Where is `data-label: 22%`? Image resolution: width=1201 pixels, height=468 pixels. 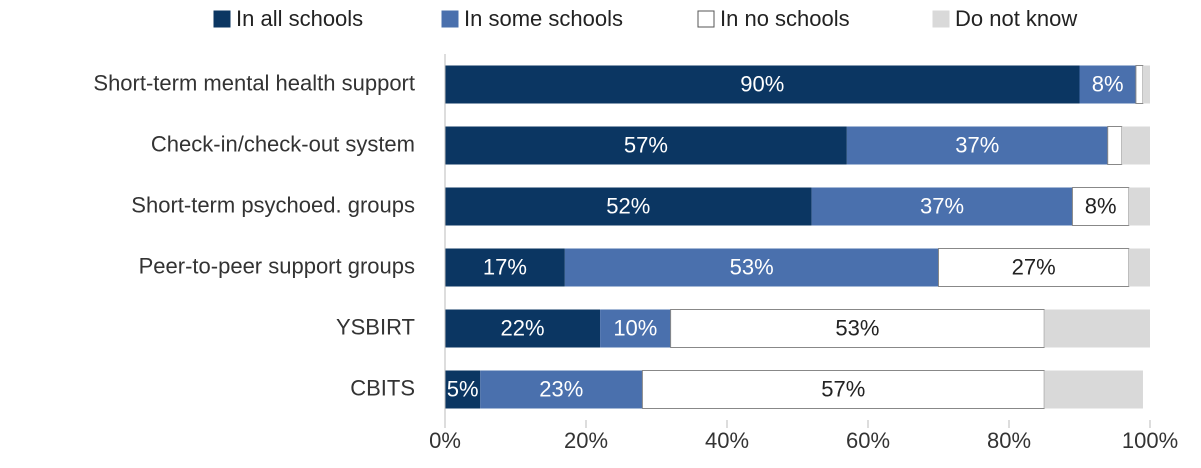
data-label: 22% is located at coordinates (523, 327).